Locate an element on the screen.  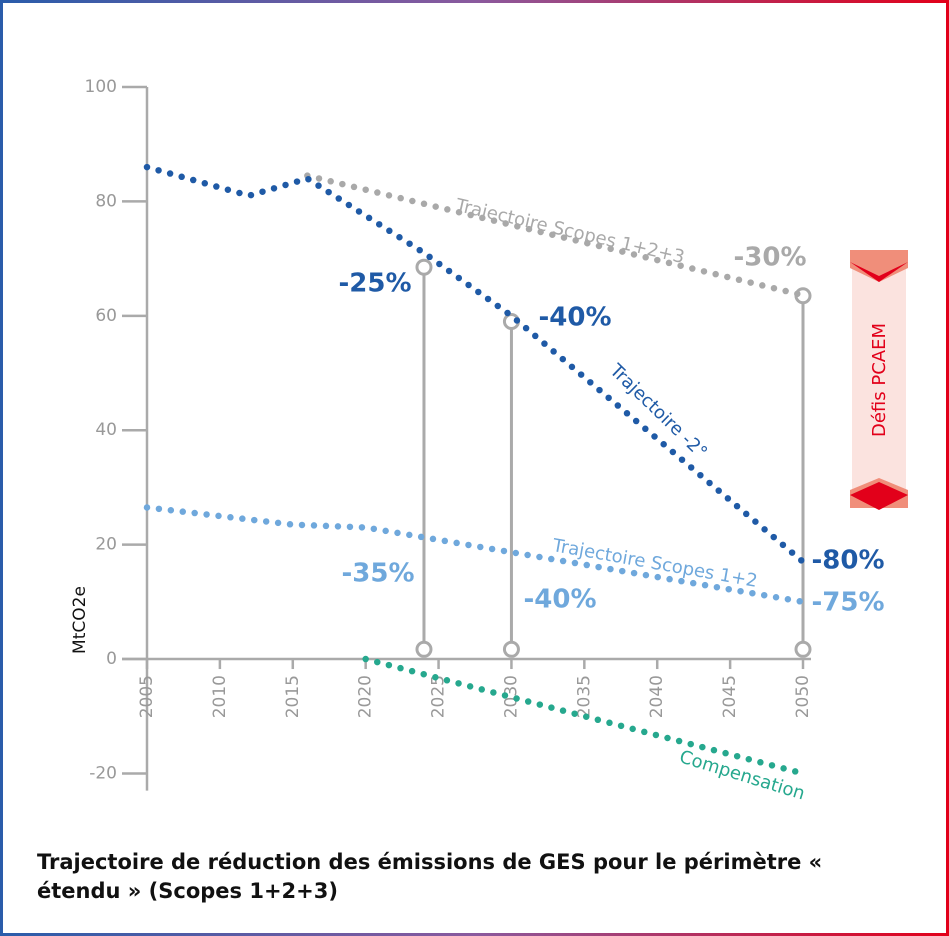
y-tick-label: 100 is located at coordinates (101, 87).